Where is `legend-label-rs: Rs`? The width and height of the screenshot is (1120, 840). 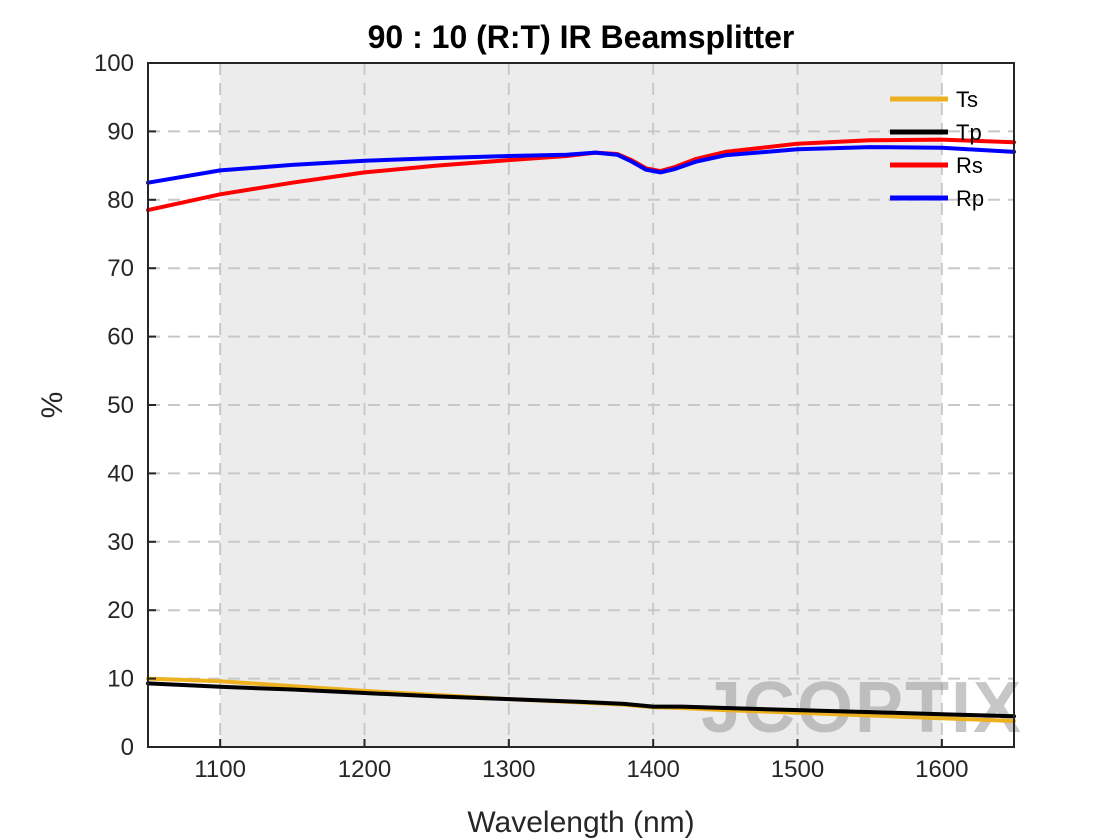
legend-label-rs: Rs is located at coordinates (969, 165).